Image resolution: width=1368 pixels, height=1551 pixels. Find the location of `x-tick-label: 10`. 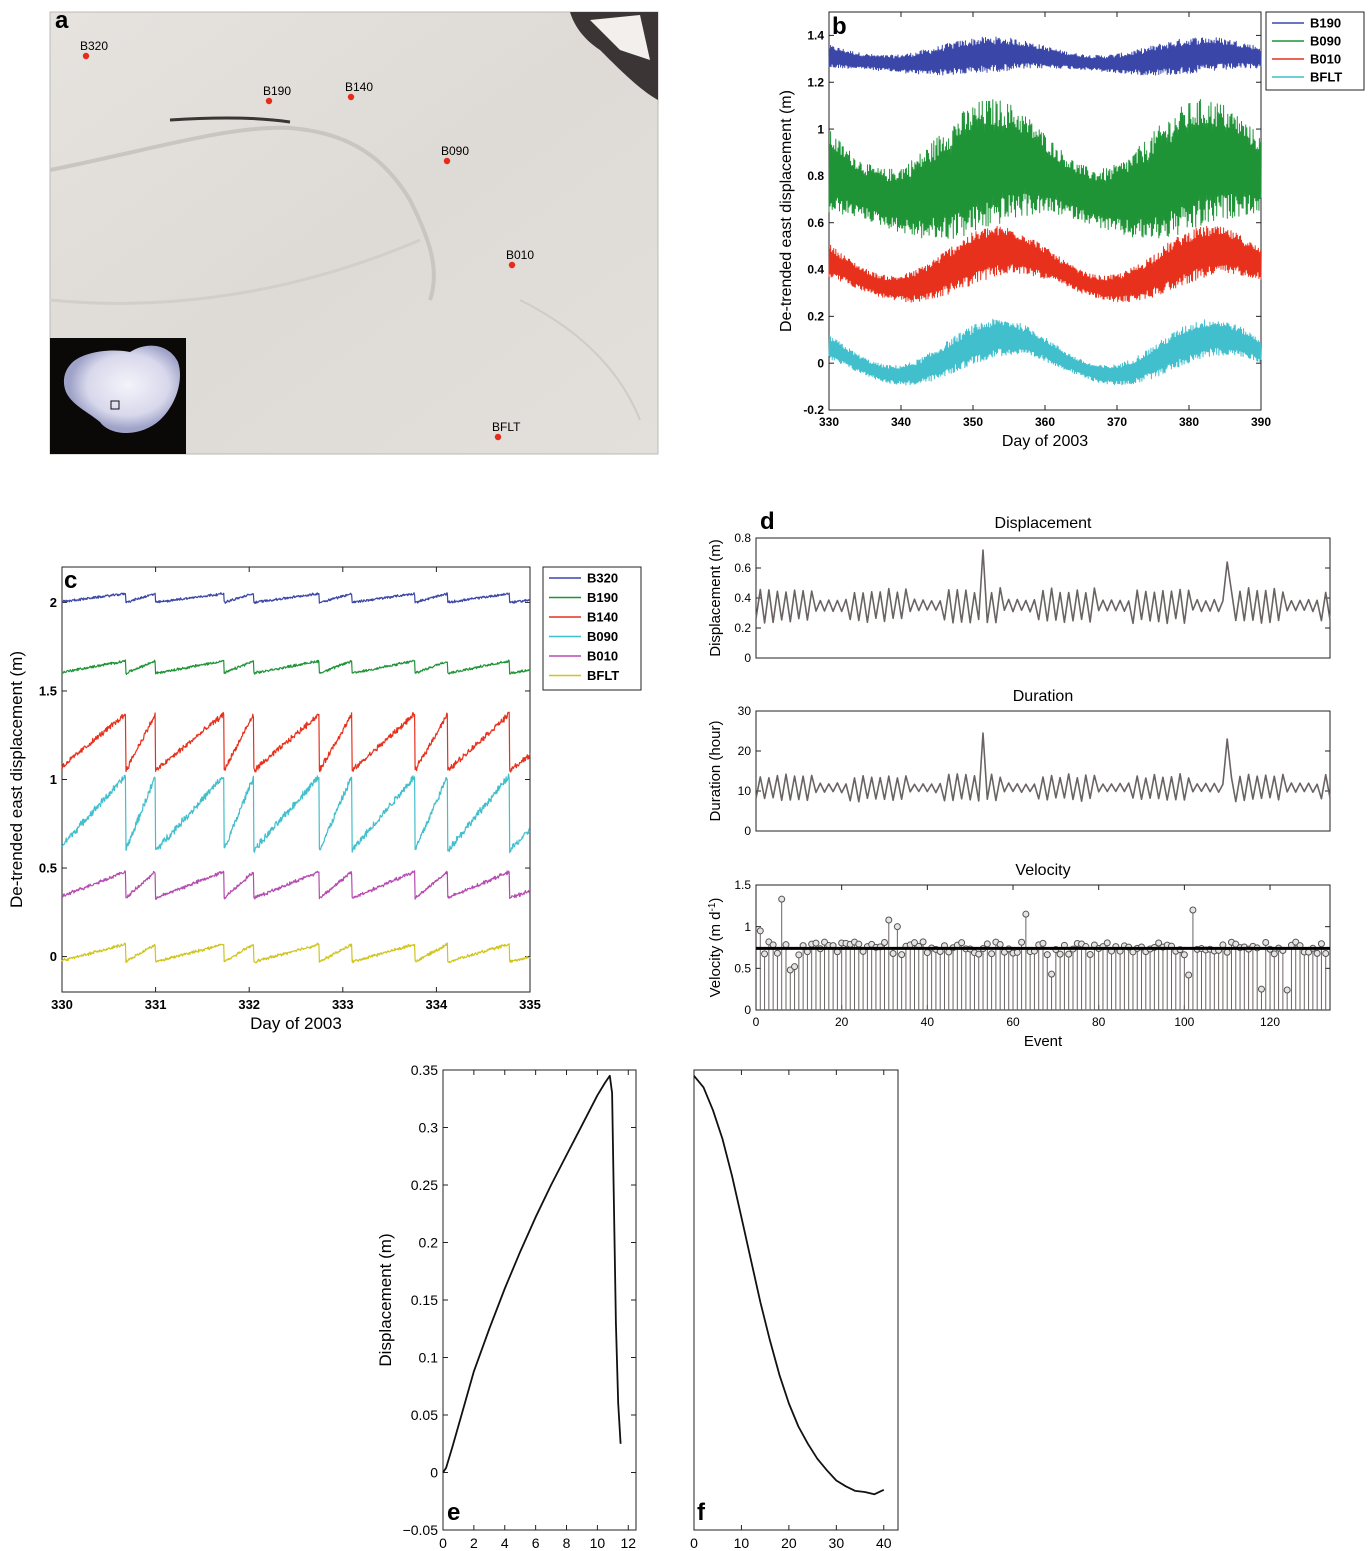

x-tick-label: 10 is located at coordinates (598, 1543).